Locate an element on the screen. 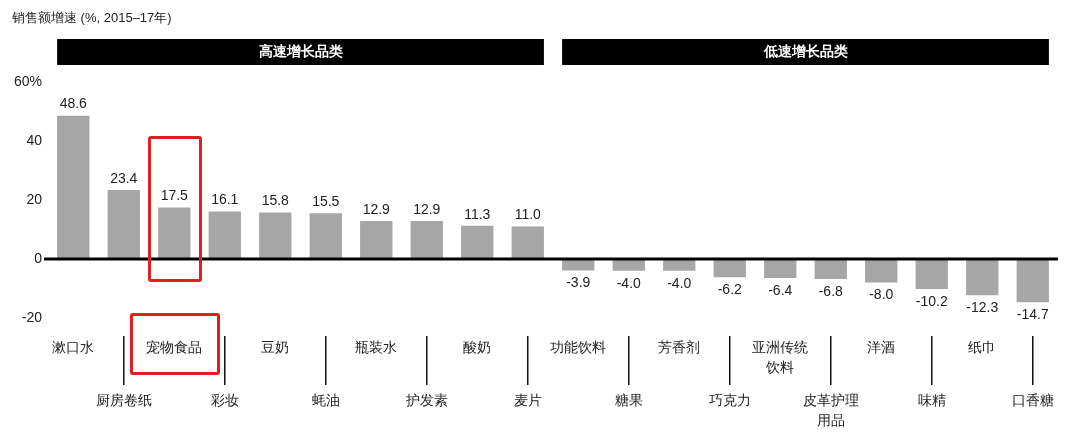  x-tick-label: 宠物食品 is located at coordinates (174, 346).